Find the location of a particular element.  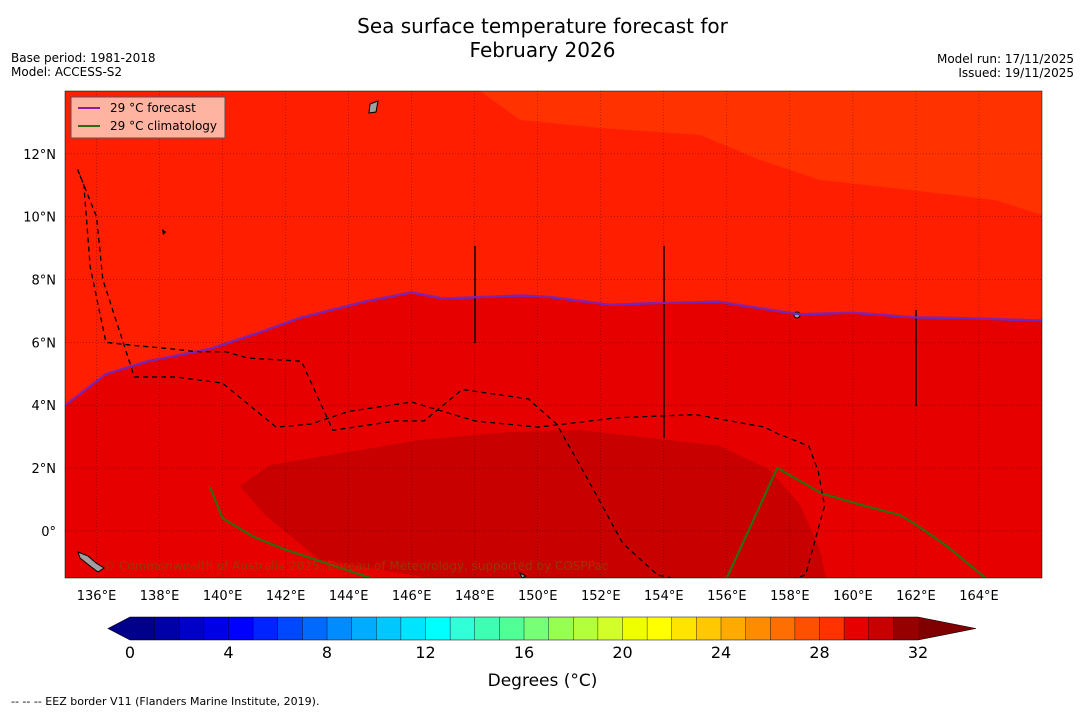

title-line-1: Sea surface temperature forecast for is located at coordinates (542, 26).